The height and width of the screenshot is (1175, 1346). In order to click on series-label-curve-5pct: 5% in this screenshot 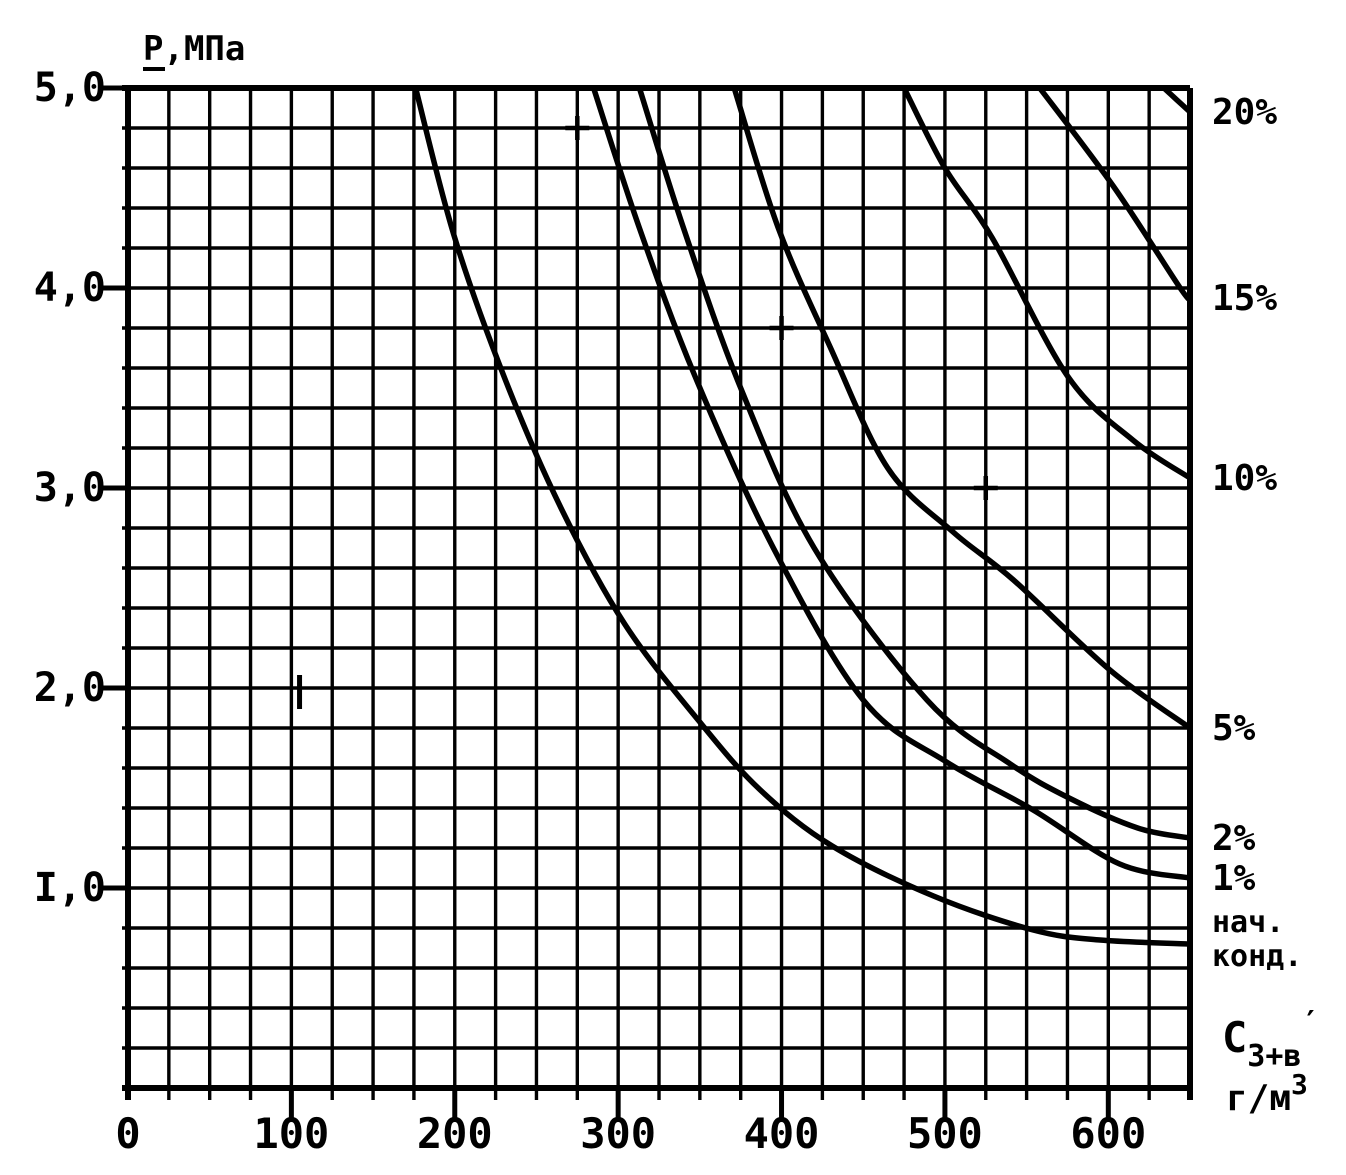, I will do `click(1234, 728)`.